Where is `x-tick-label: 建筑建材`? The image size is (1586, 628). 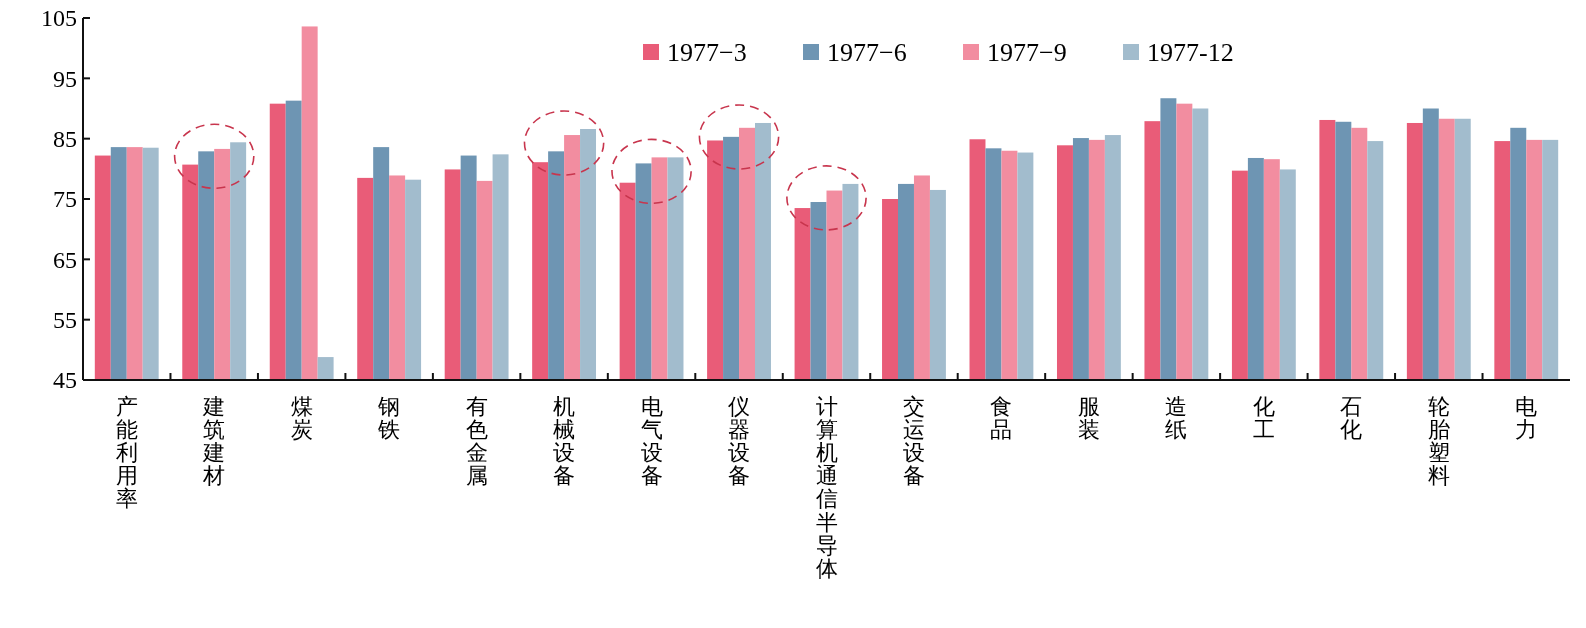
x-tick-label: 建筑建材 is located at coordinates (214, 441).